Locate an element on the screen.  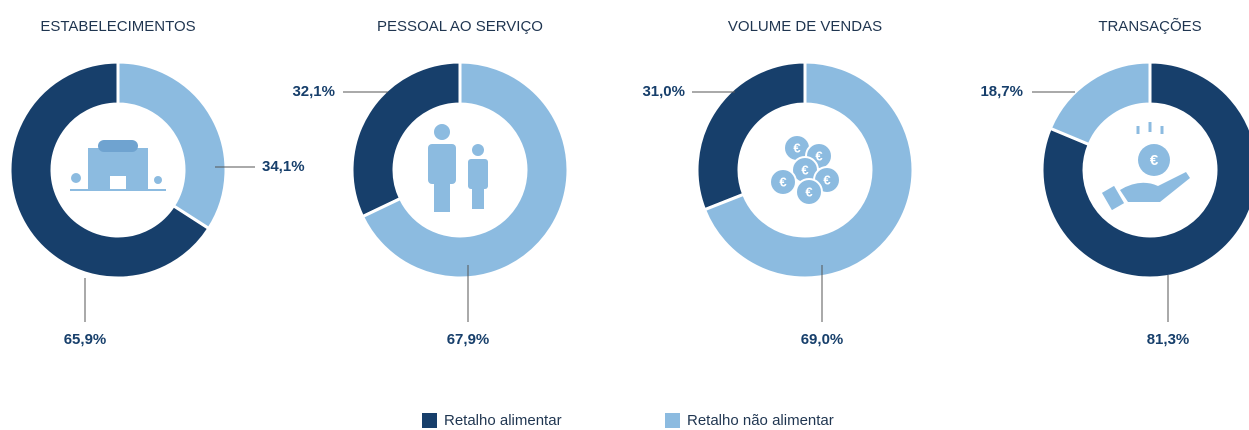
value-label: 69,0% is located at coordinates (822, 339).